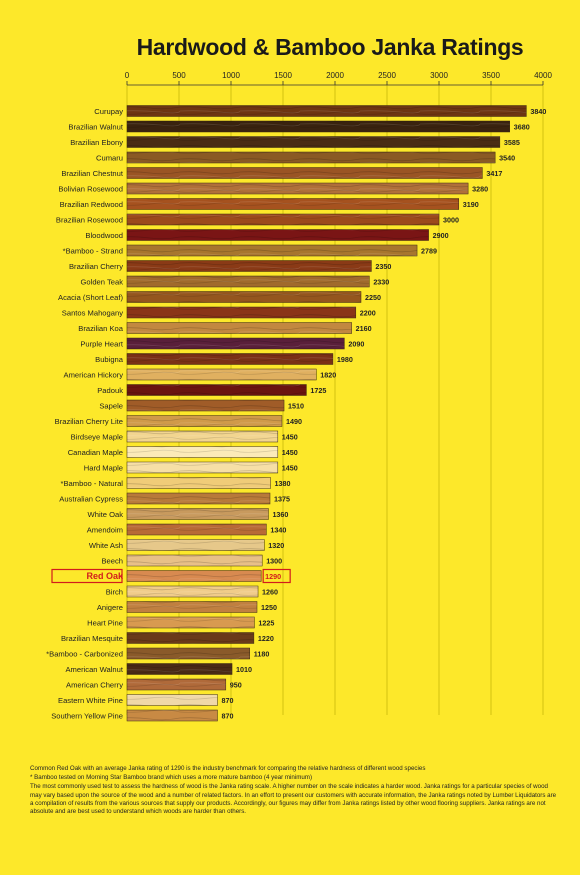 The image size is (580, 875). What do you see at coordinates (102, 282) in the screenshot?
I see `category-label: Golden Teak` at bounding box center [102, 282].